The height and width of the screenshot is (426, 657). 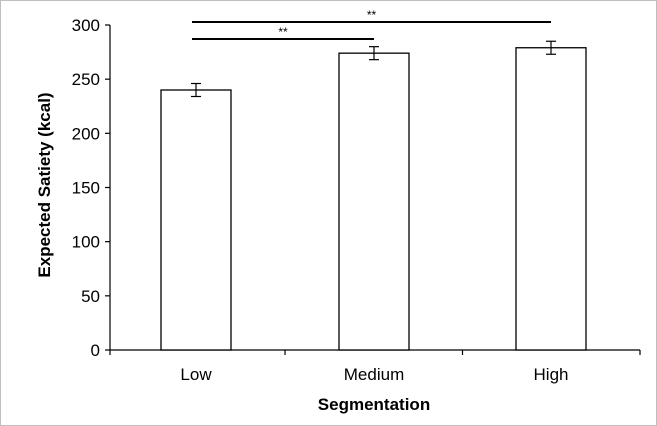 What do you see at coordinates (374, 374) in the screenshot?
I see `x-tick-label-medium: Medium` at bounding box center [374, 374].